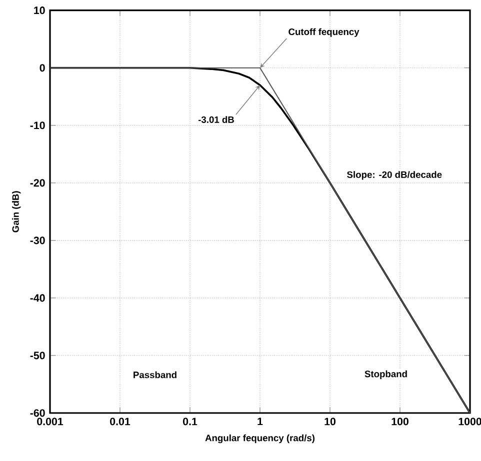  What do you see at coordinates (324, 32) in the screenshot?
I see `annotation: Cutoff fequency` at bounding box center [324, 32].